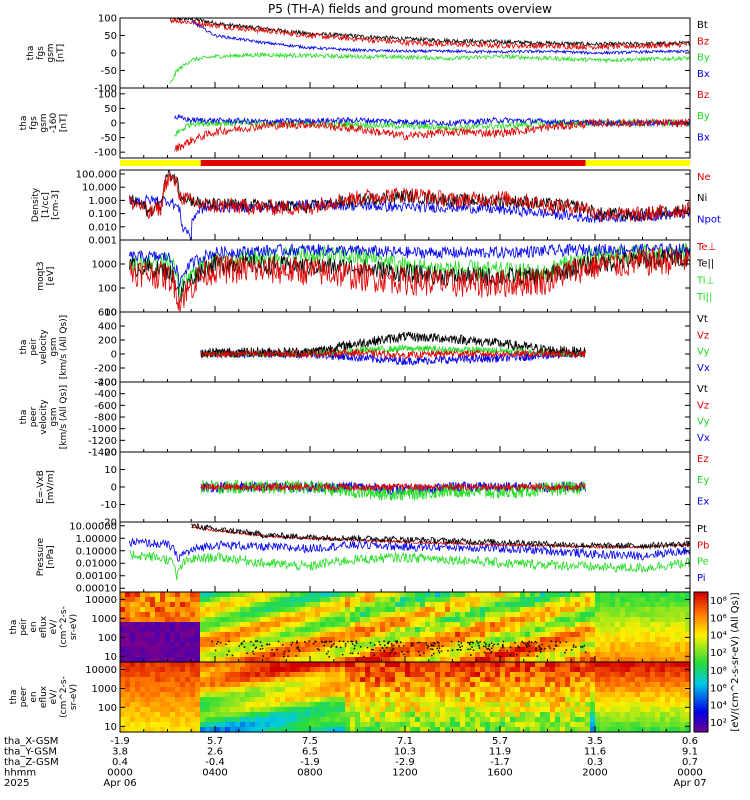 The width and height of the screenshot is (750, 800). I want to click on colorbar-cell, so click(701, 653).